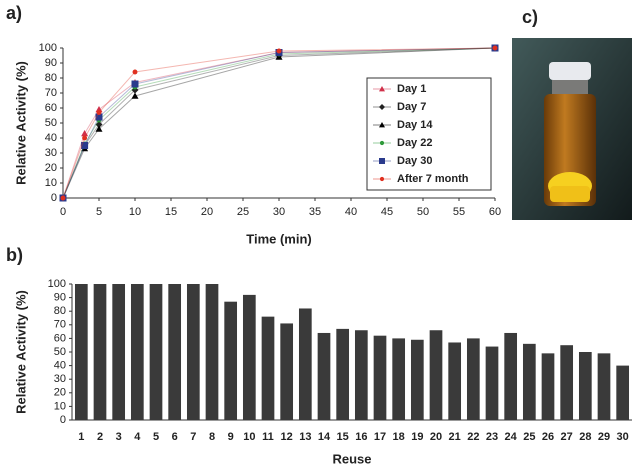  Describe the element at coordinates (387, 212) in the screenshot. I see `x-tick-label: 45` at that location.